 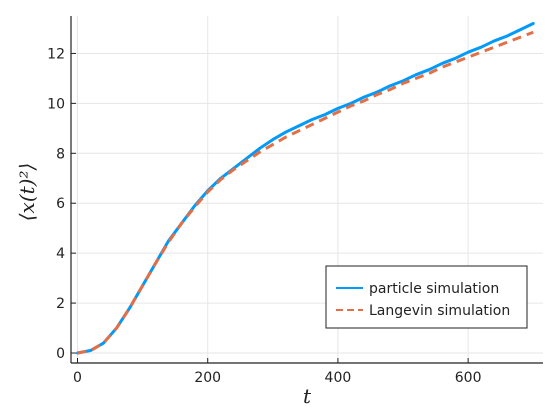 What do you see at coordinates (307, 396) in the screenshot?
I see `x-axis-title: t` at bounding box center [307, 396].